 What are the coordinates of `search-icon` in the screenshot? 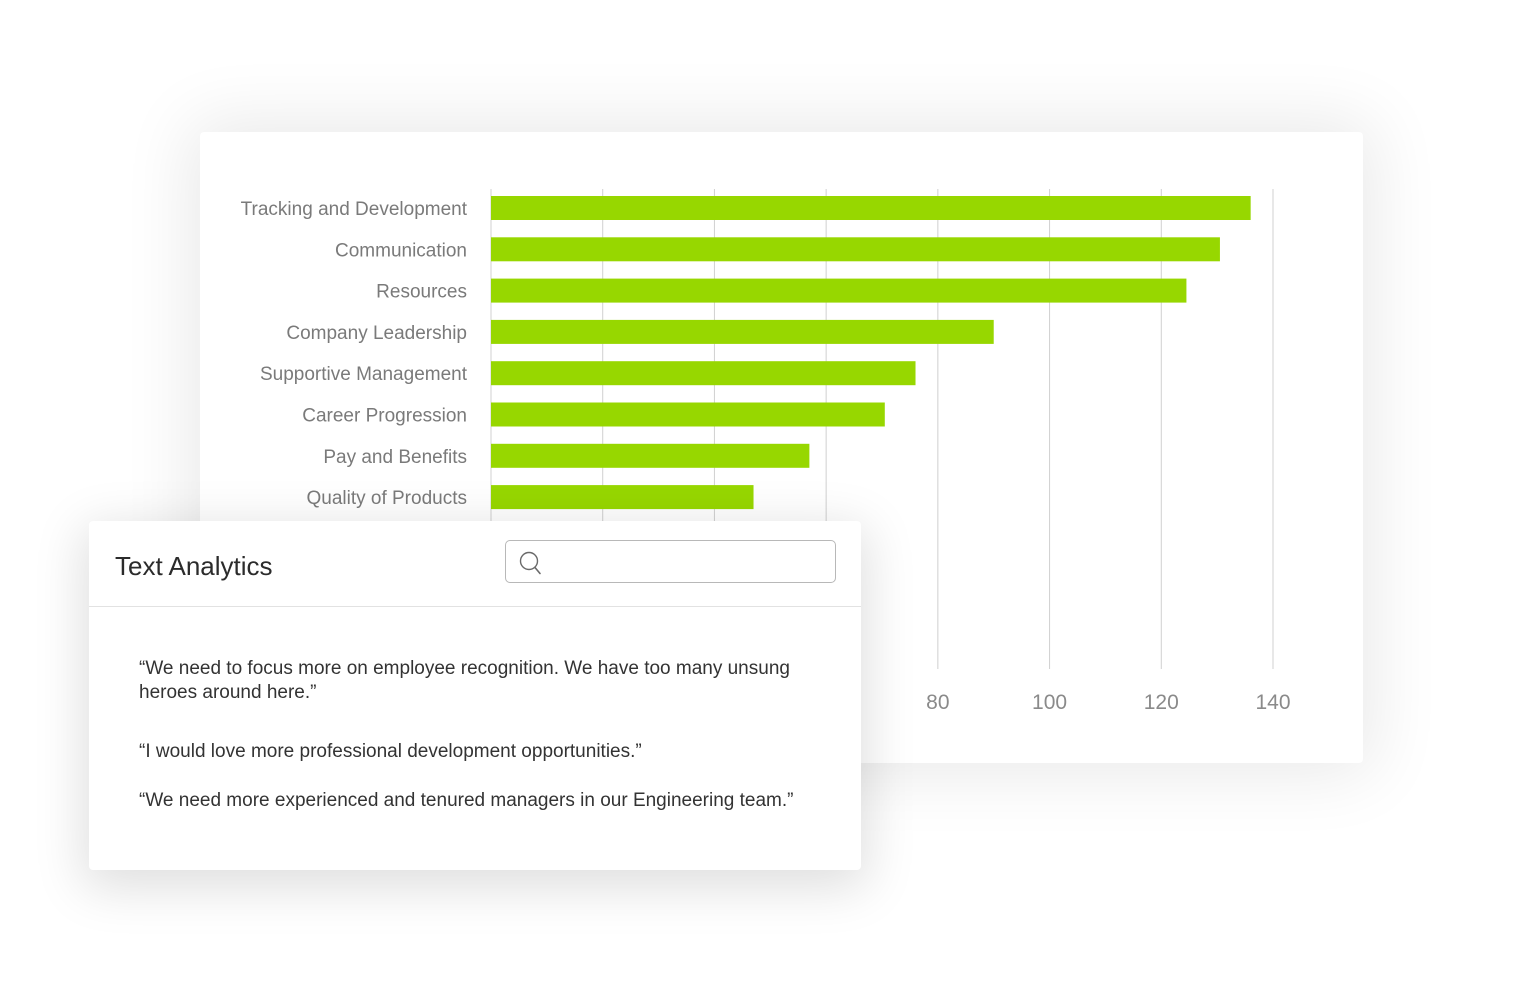 It's located at (530, 563).